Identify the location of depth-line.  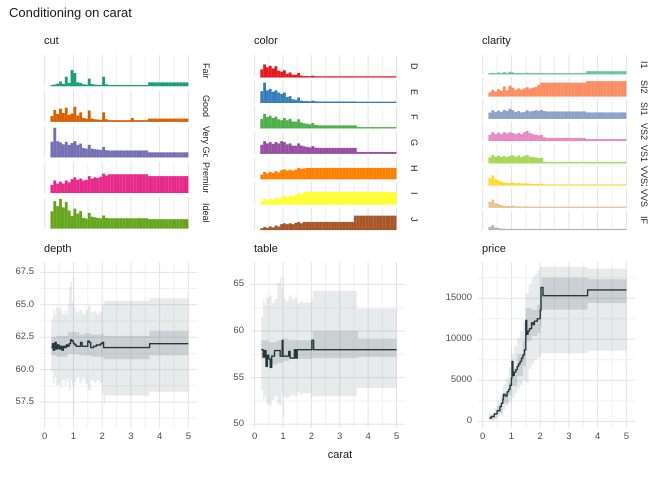
(120, 345).